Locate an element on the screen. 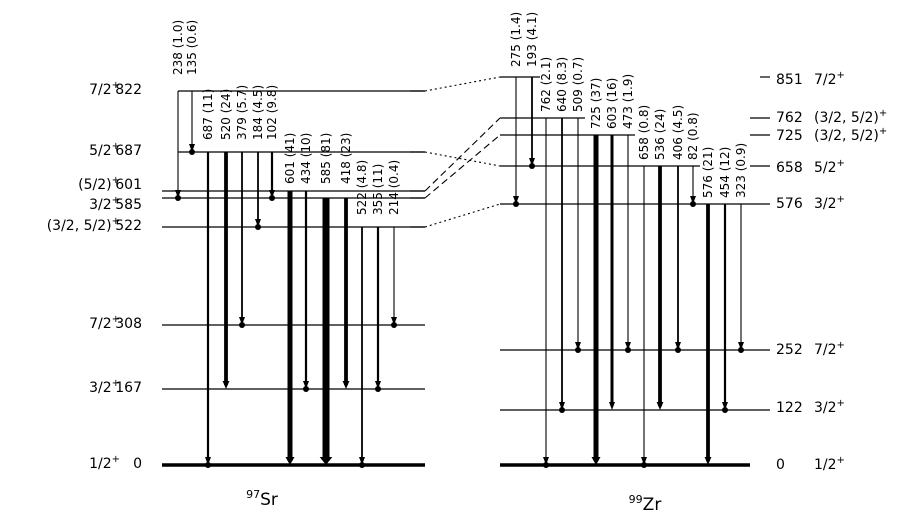  sr97-level-jp-label: (5/2)+ is located at coordinates (99, 184).